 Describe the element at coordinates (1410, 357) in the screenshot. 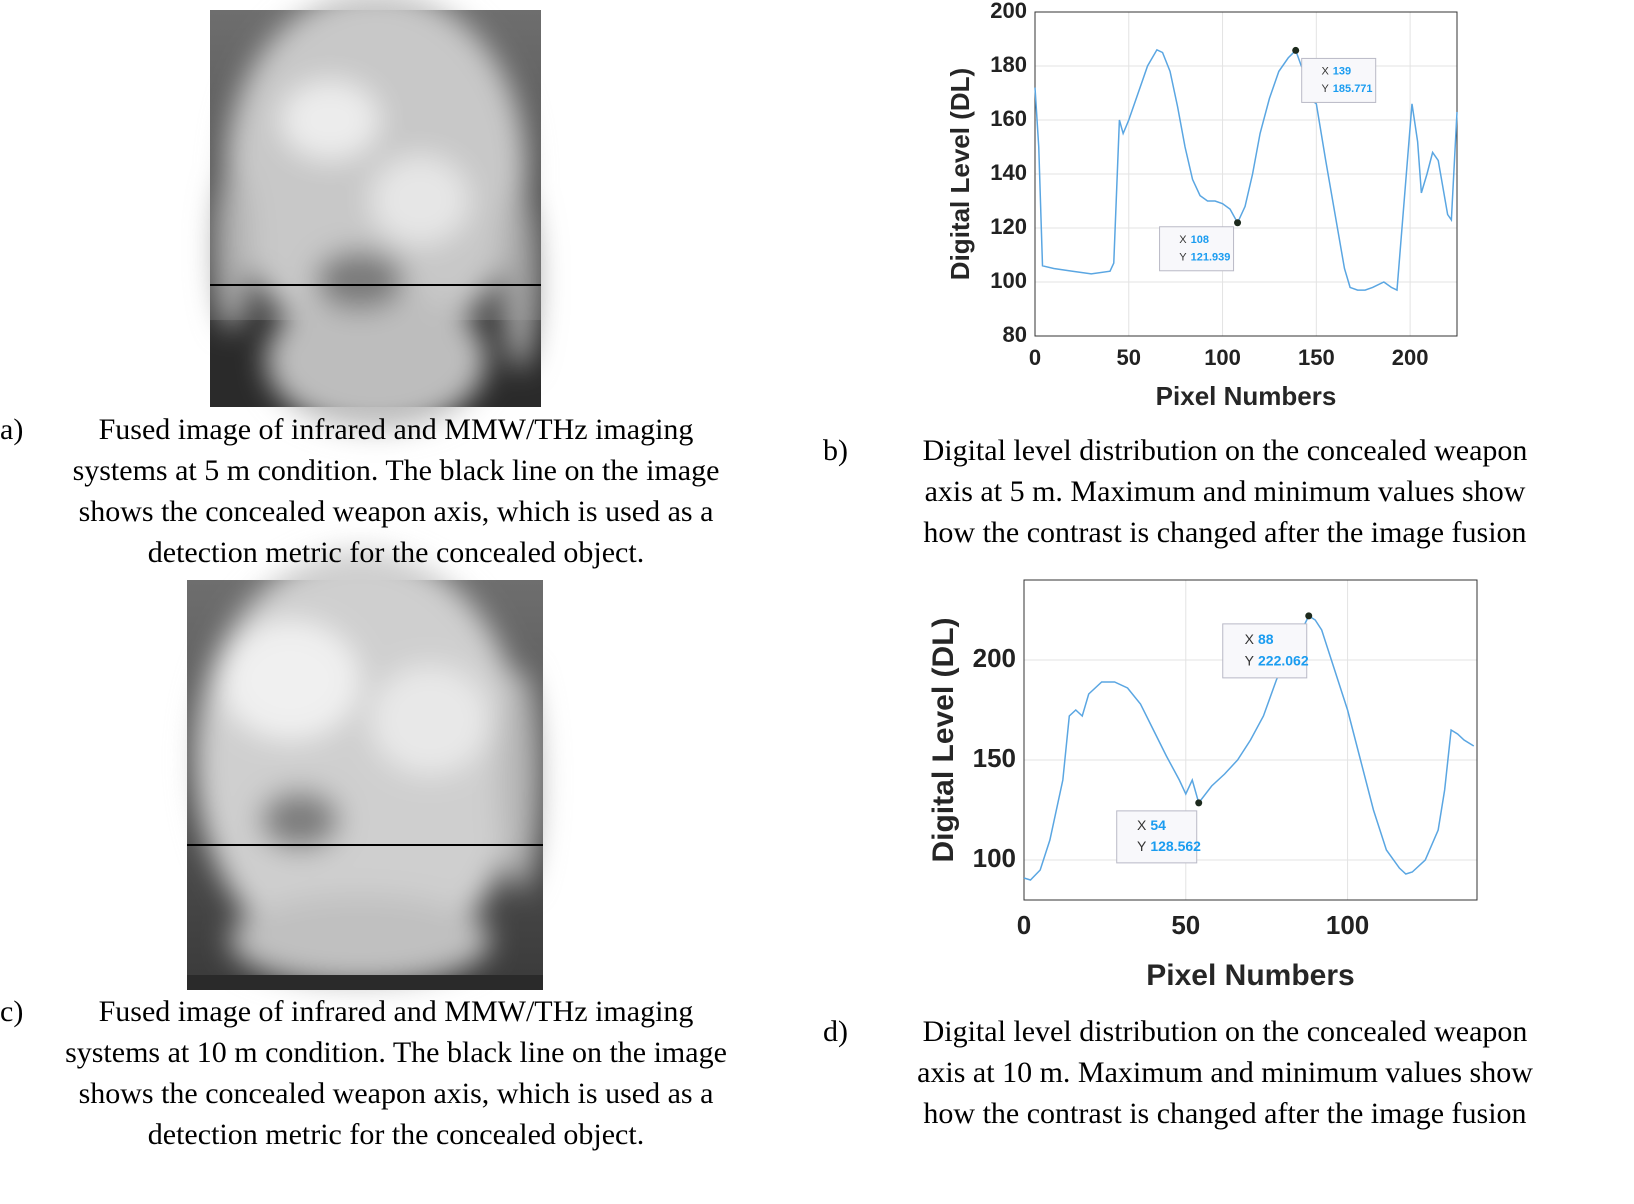

I see `x-tick-label: 200` at that location.